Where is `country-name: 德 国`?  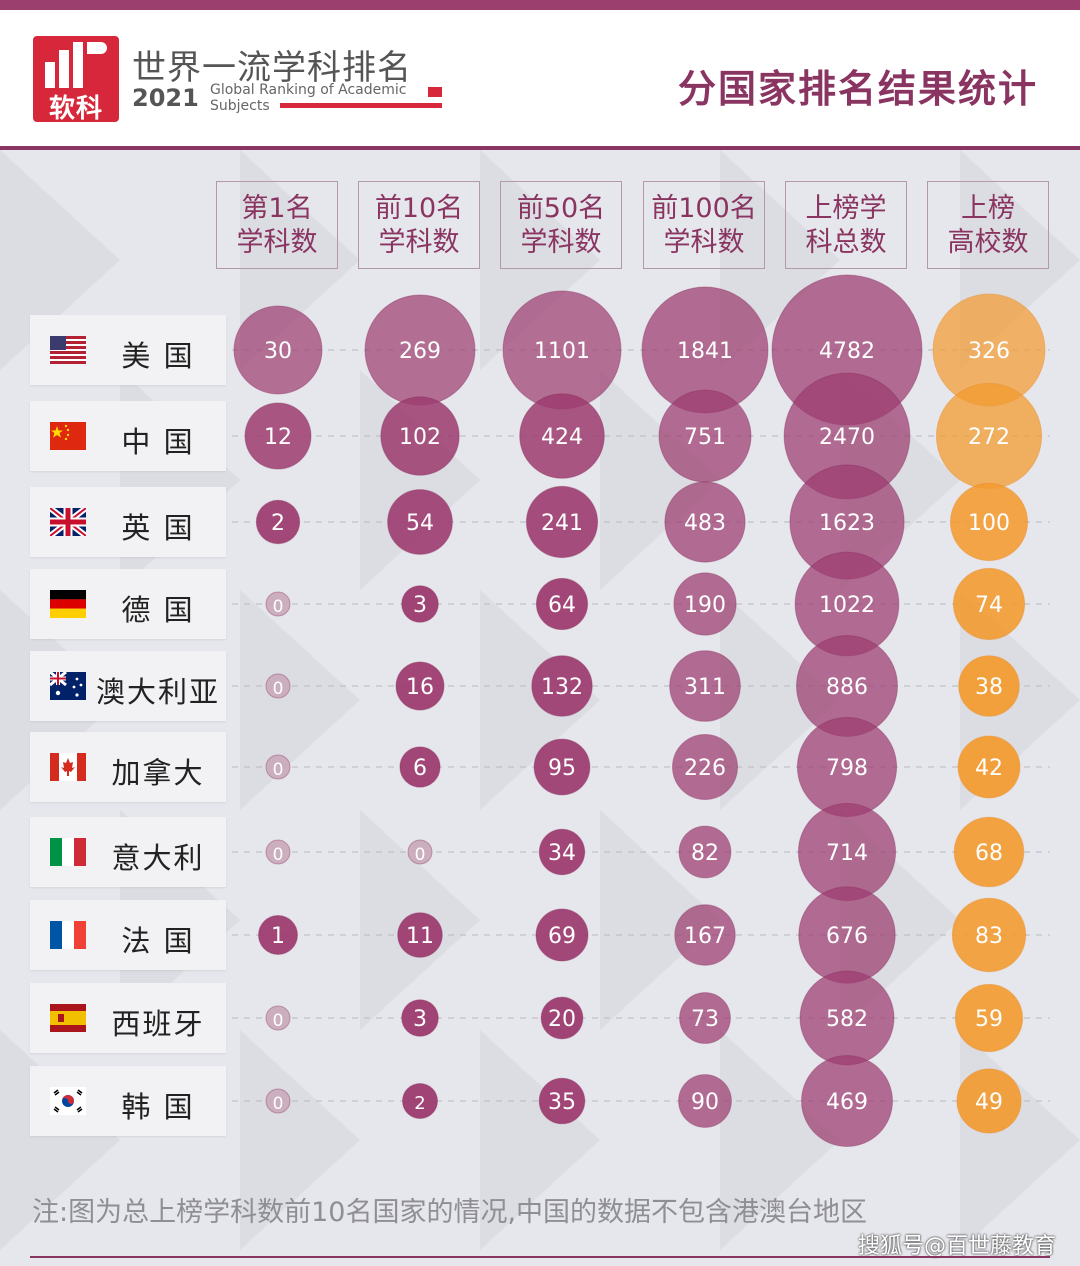
country-name: 德 国 is located at coordinates (158, 610).